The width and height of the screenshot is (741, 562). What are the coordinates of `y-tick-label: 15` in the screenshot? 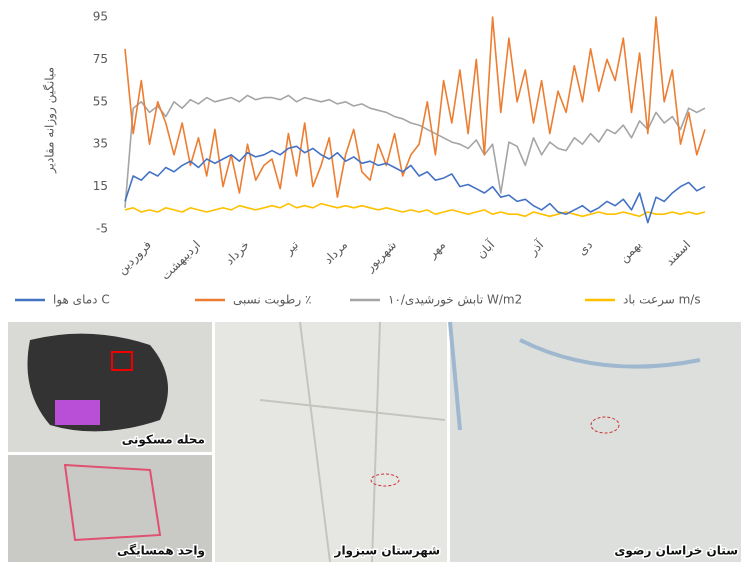 It's located at (100, 186).